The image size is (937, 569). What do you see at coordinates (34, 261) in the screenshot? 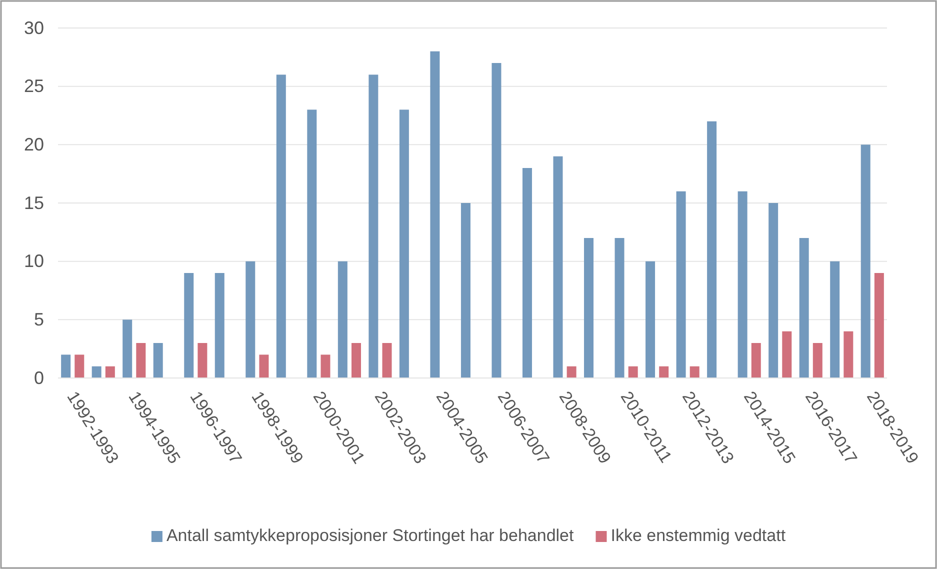
I see `y-tick-label: 10` at bounding box center [34, 261].